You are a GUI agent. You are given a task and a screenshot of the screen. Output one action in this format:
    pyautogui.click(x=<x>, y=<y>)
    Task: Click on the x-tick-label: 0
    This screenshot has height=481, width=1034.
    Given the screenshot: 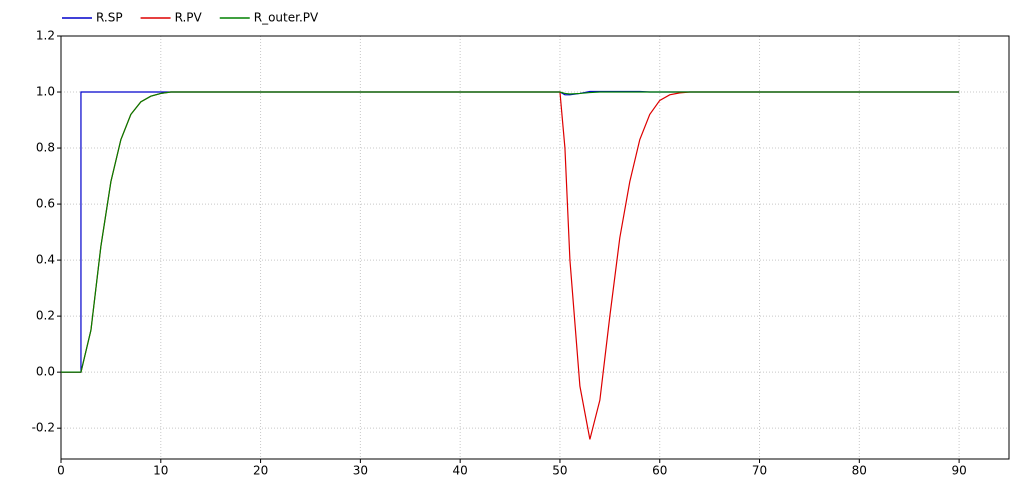 What is the action you would take?
    pyautogui.click(x=61, y=471)
    